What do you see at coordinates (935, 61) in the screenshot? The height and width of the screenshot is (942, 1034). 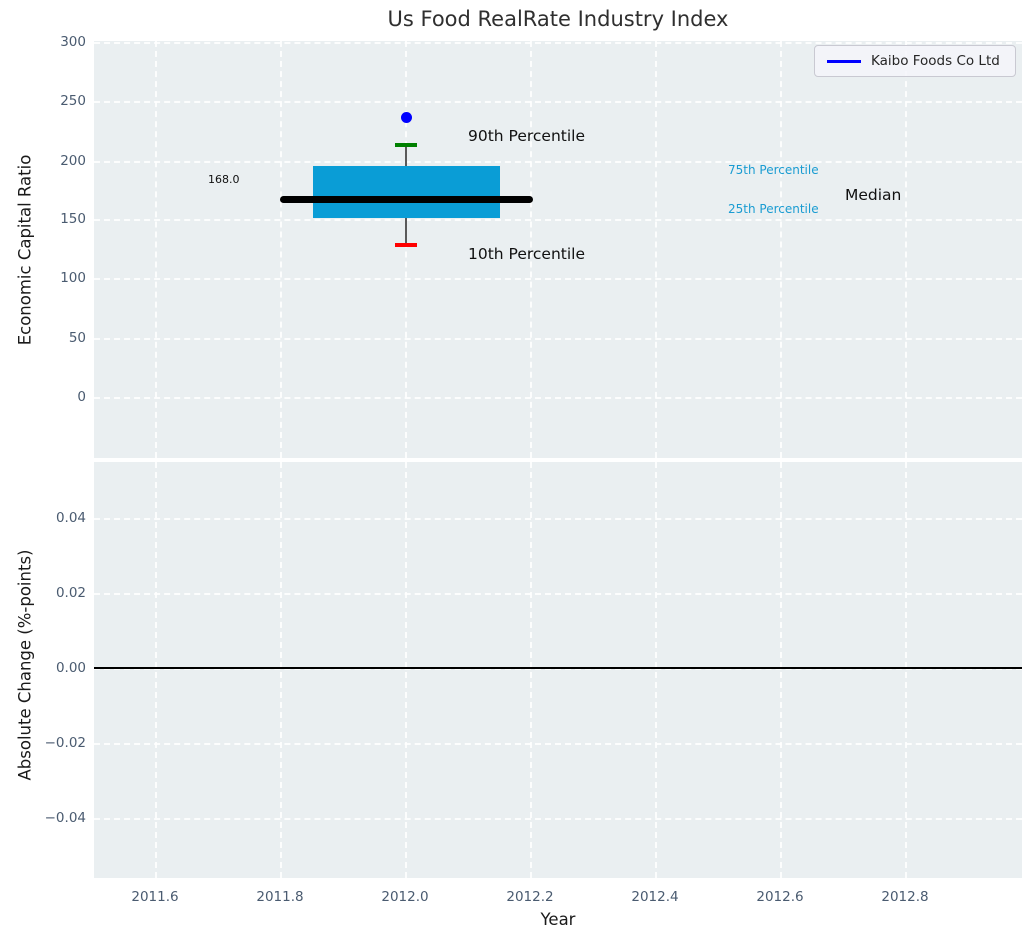 I see `legend-label: Kaibo Foods Co Ltd` at bounding box center [935, 61].